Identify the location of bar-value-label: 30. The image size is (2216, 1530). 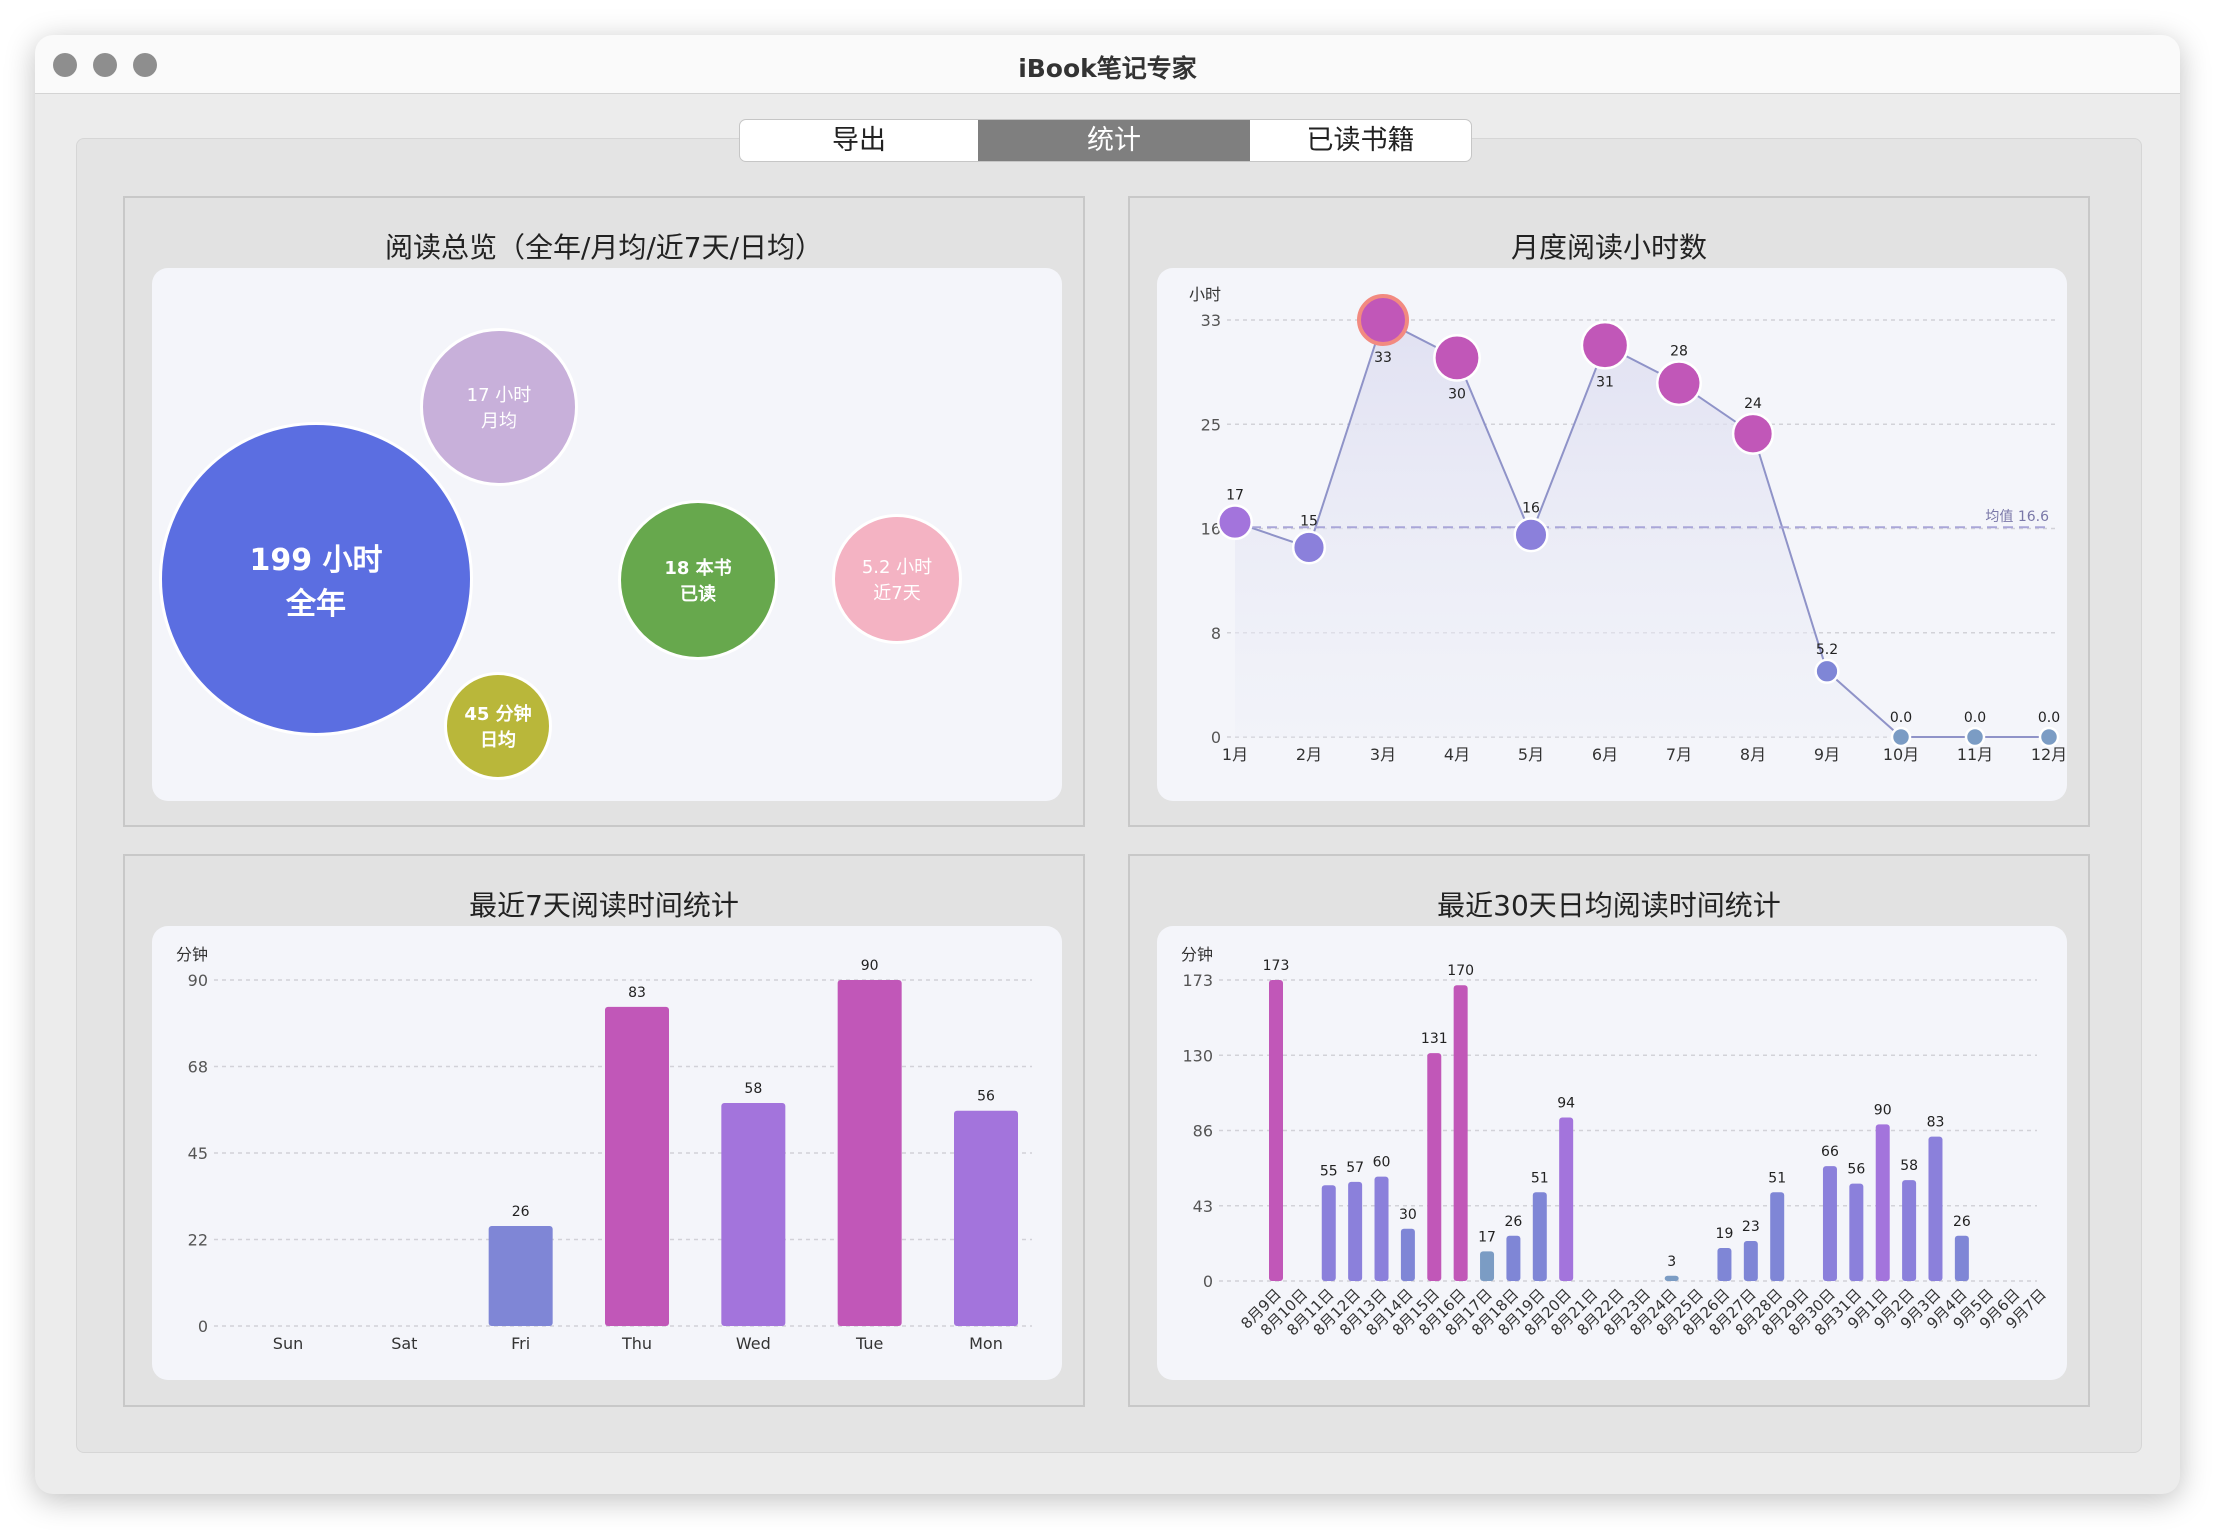
(1408, 1215).